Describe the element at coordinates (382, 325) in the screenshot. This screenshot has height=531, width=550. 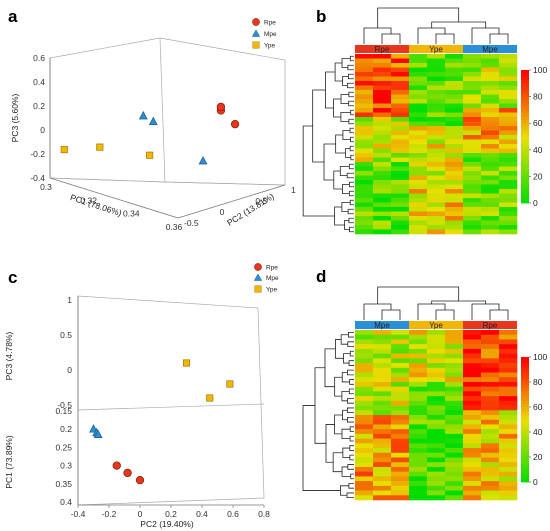
I see `group-label-mpe: Mpe` at that location.